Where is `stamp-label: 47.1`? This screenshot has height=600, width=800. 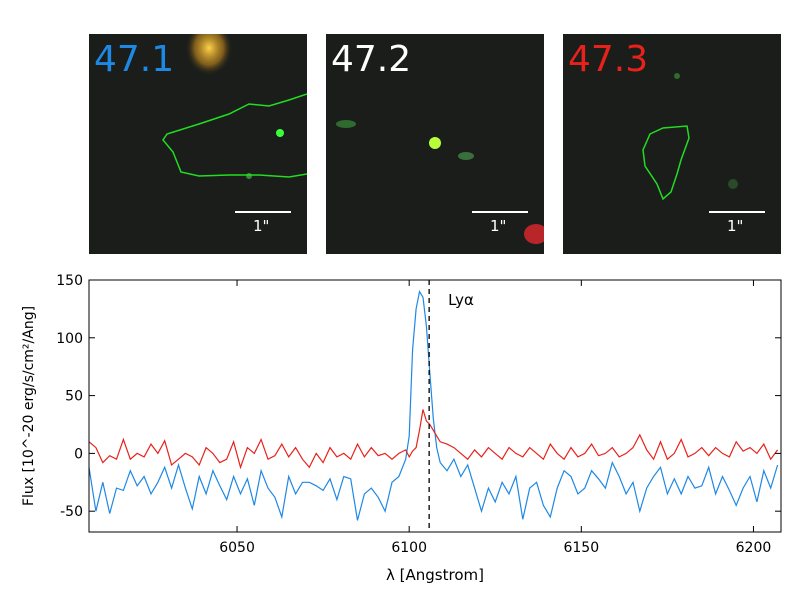
stamp-label: 47.1 is located at coordinates (134, 59).